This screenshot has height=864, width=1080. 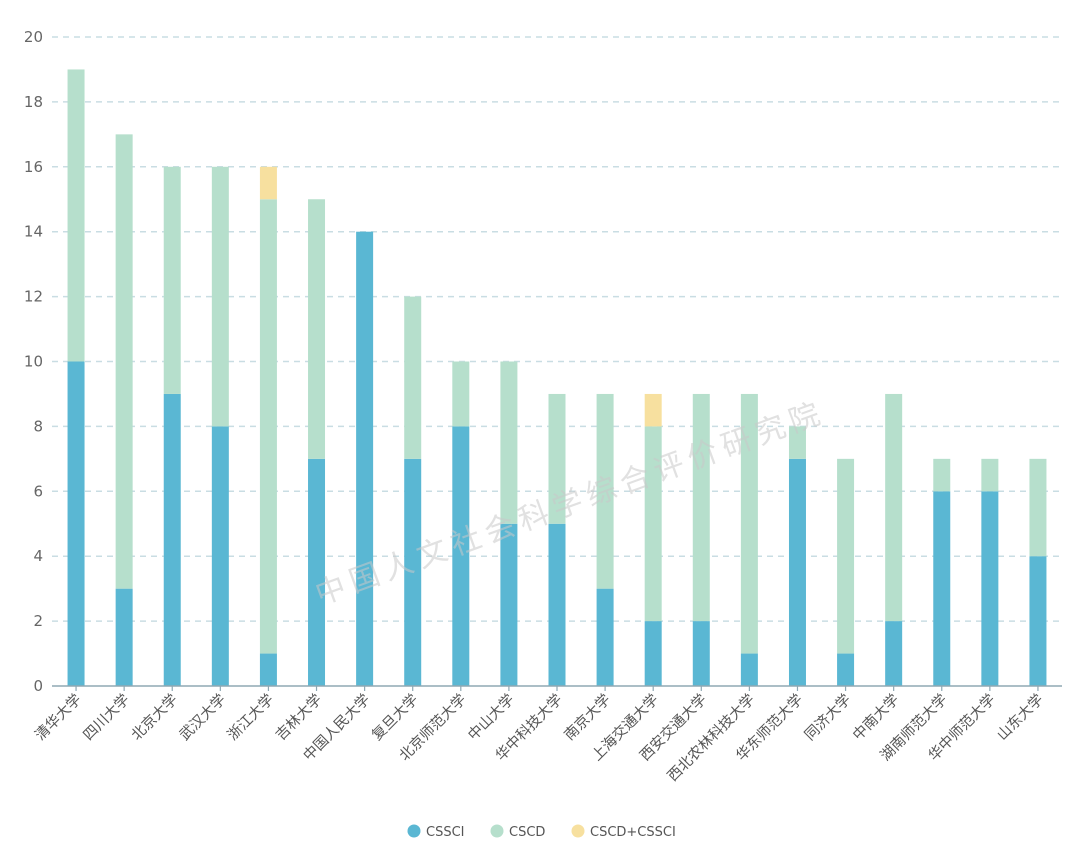 What do you see at coordinates (154, 717) in the screenshot?
I see `x-category-label: 北京大学` at bounding box center [154, 717].